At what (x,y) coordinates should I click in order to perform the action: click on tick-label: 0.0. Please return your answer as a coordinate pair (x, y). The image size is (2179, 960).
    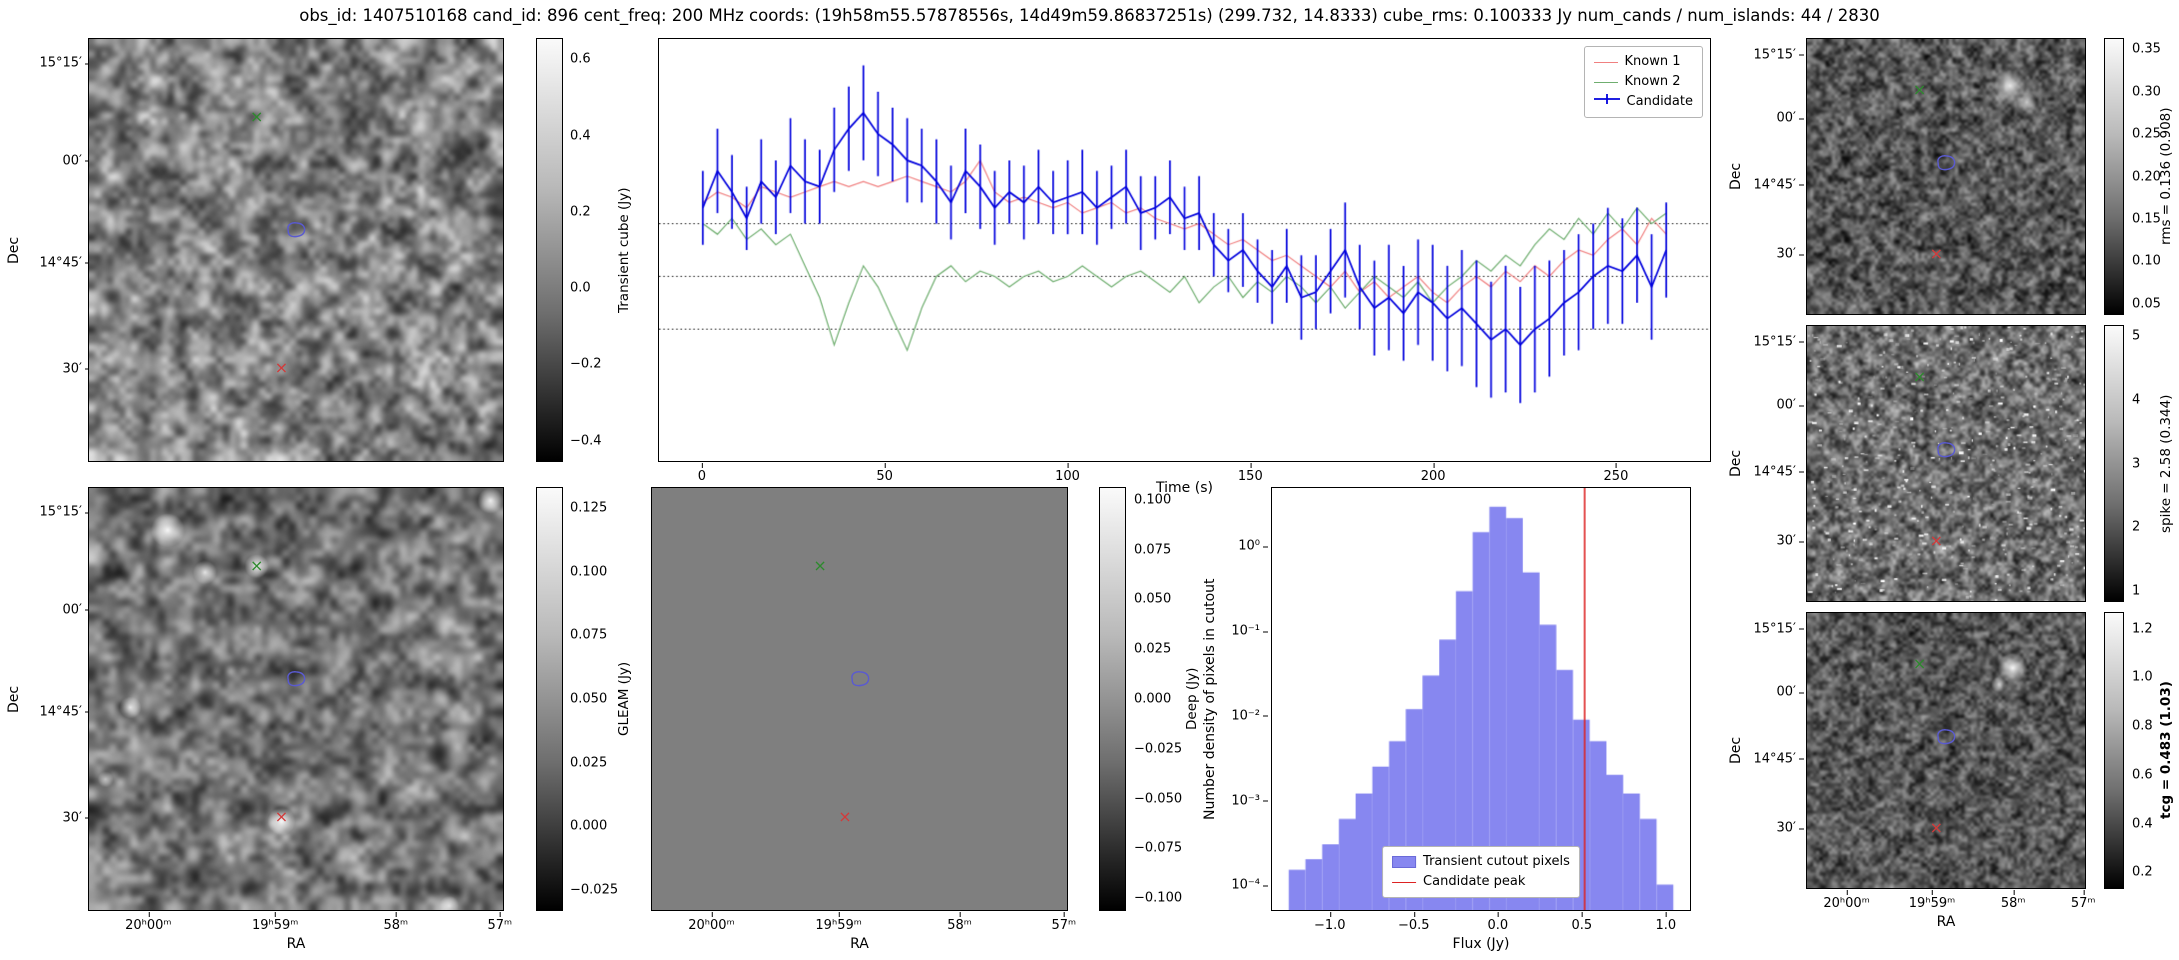
    Looking at the image, I should click on (580, 288).